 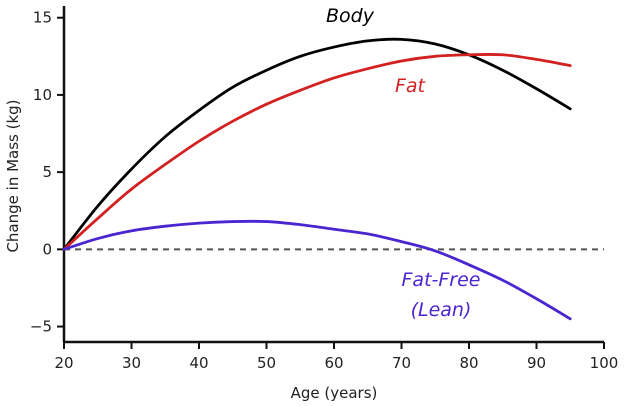 I want to click on x-tick-label: 60, so click(x=333, y=363).